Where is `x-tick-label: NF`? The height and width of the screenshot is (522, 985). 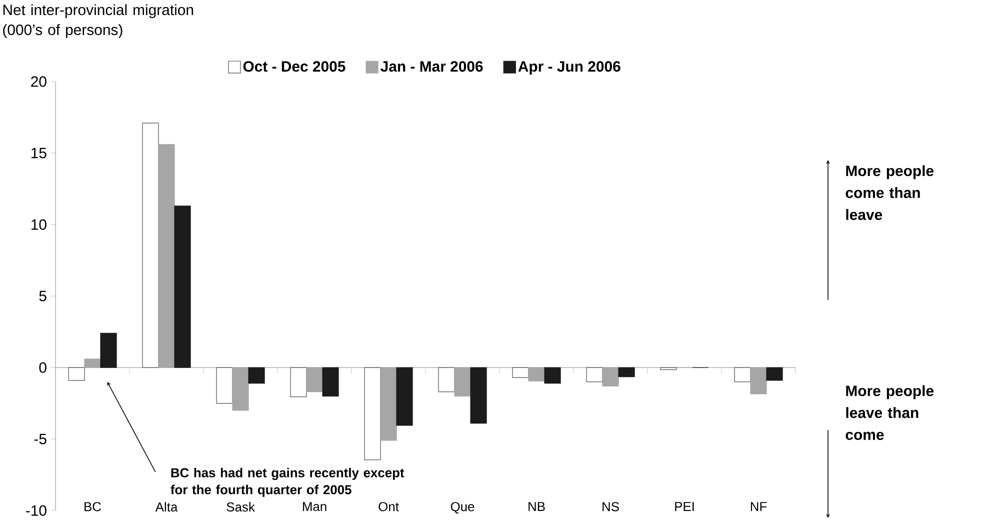 x-tick-label: NF is located at coordinates (758, 506).